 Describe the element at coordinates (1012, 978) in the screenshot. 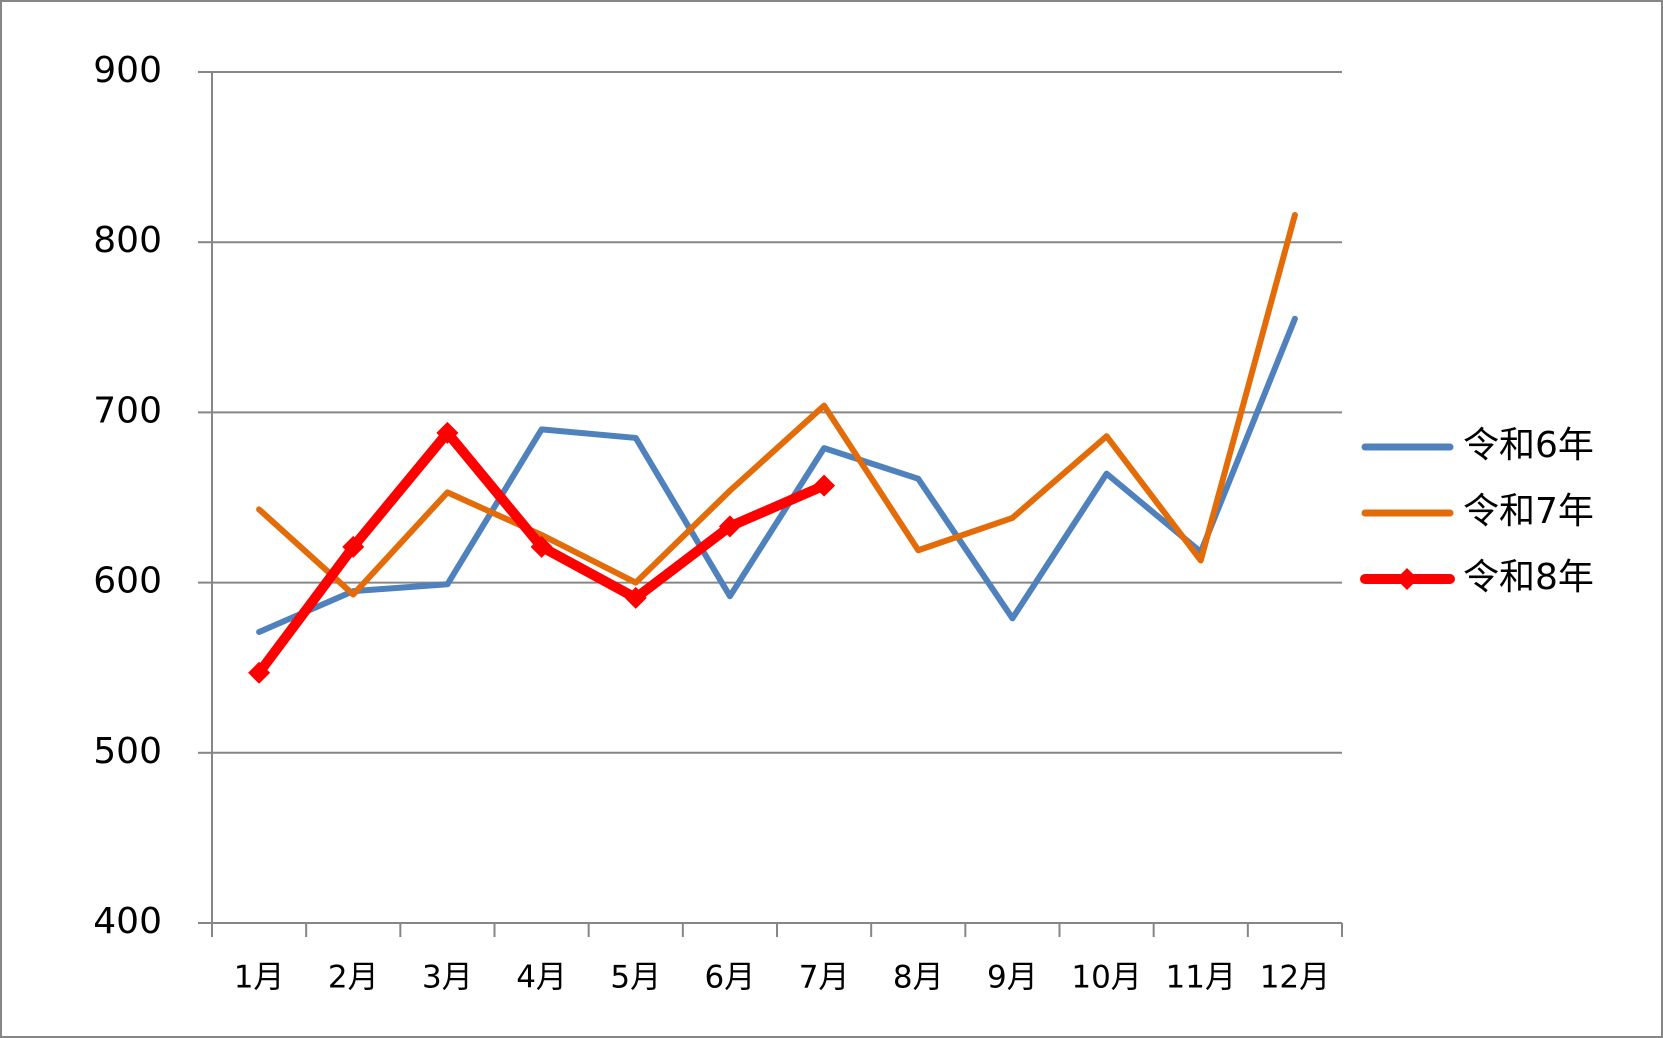

I see `x-tick-label: 9月` at that location.